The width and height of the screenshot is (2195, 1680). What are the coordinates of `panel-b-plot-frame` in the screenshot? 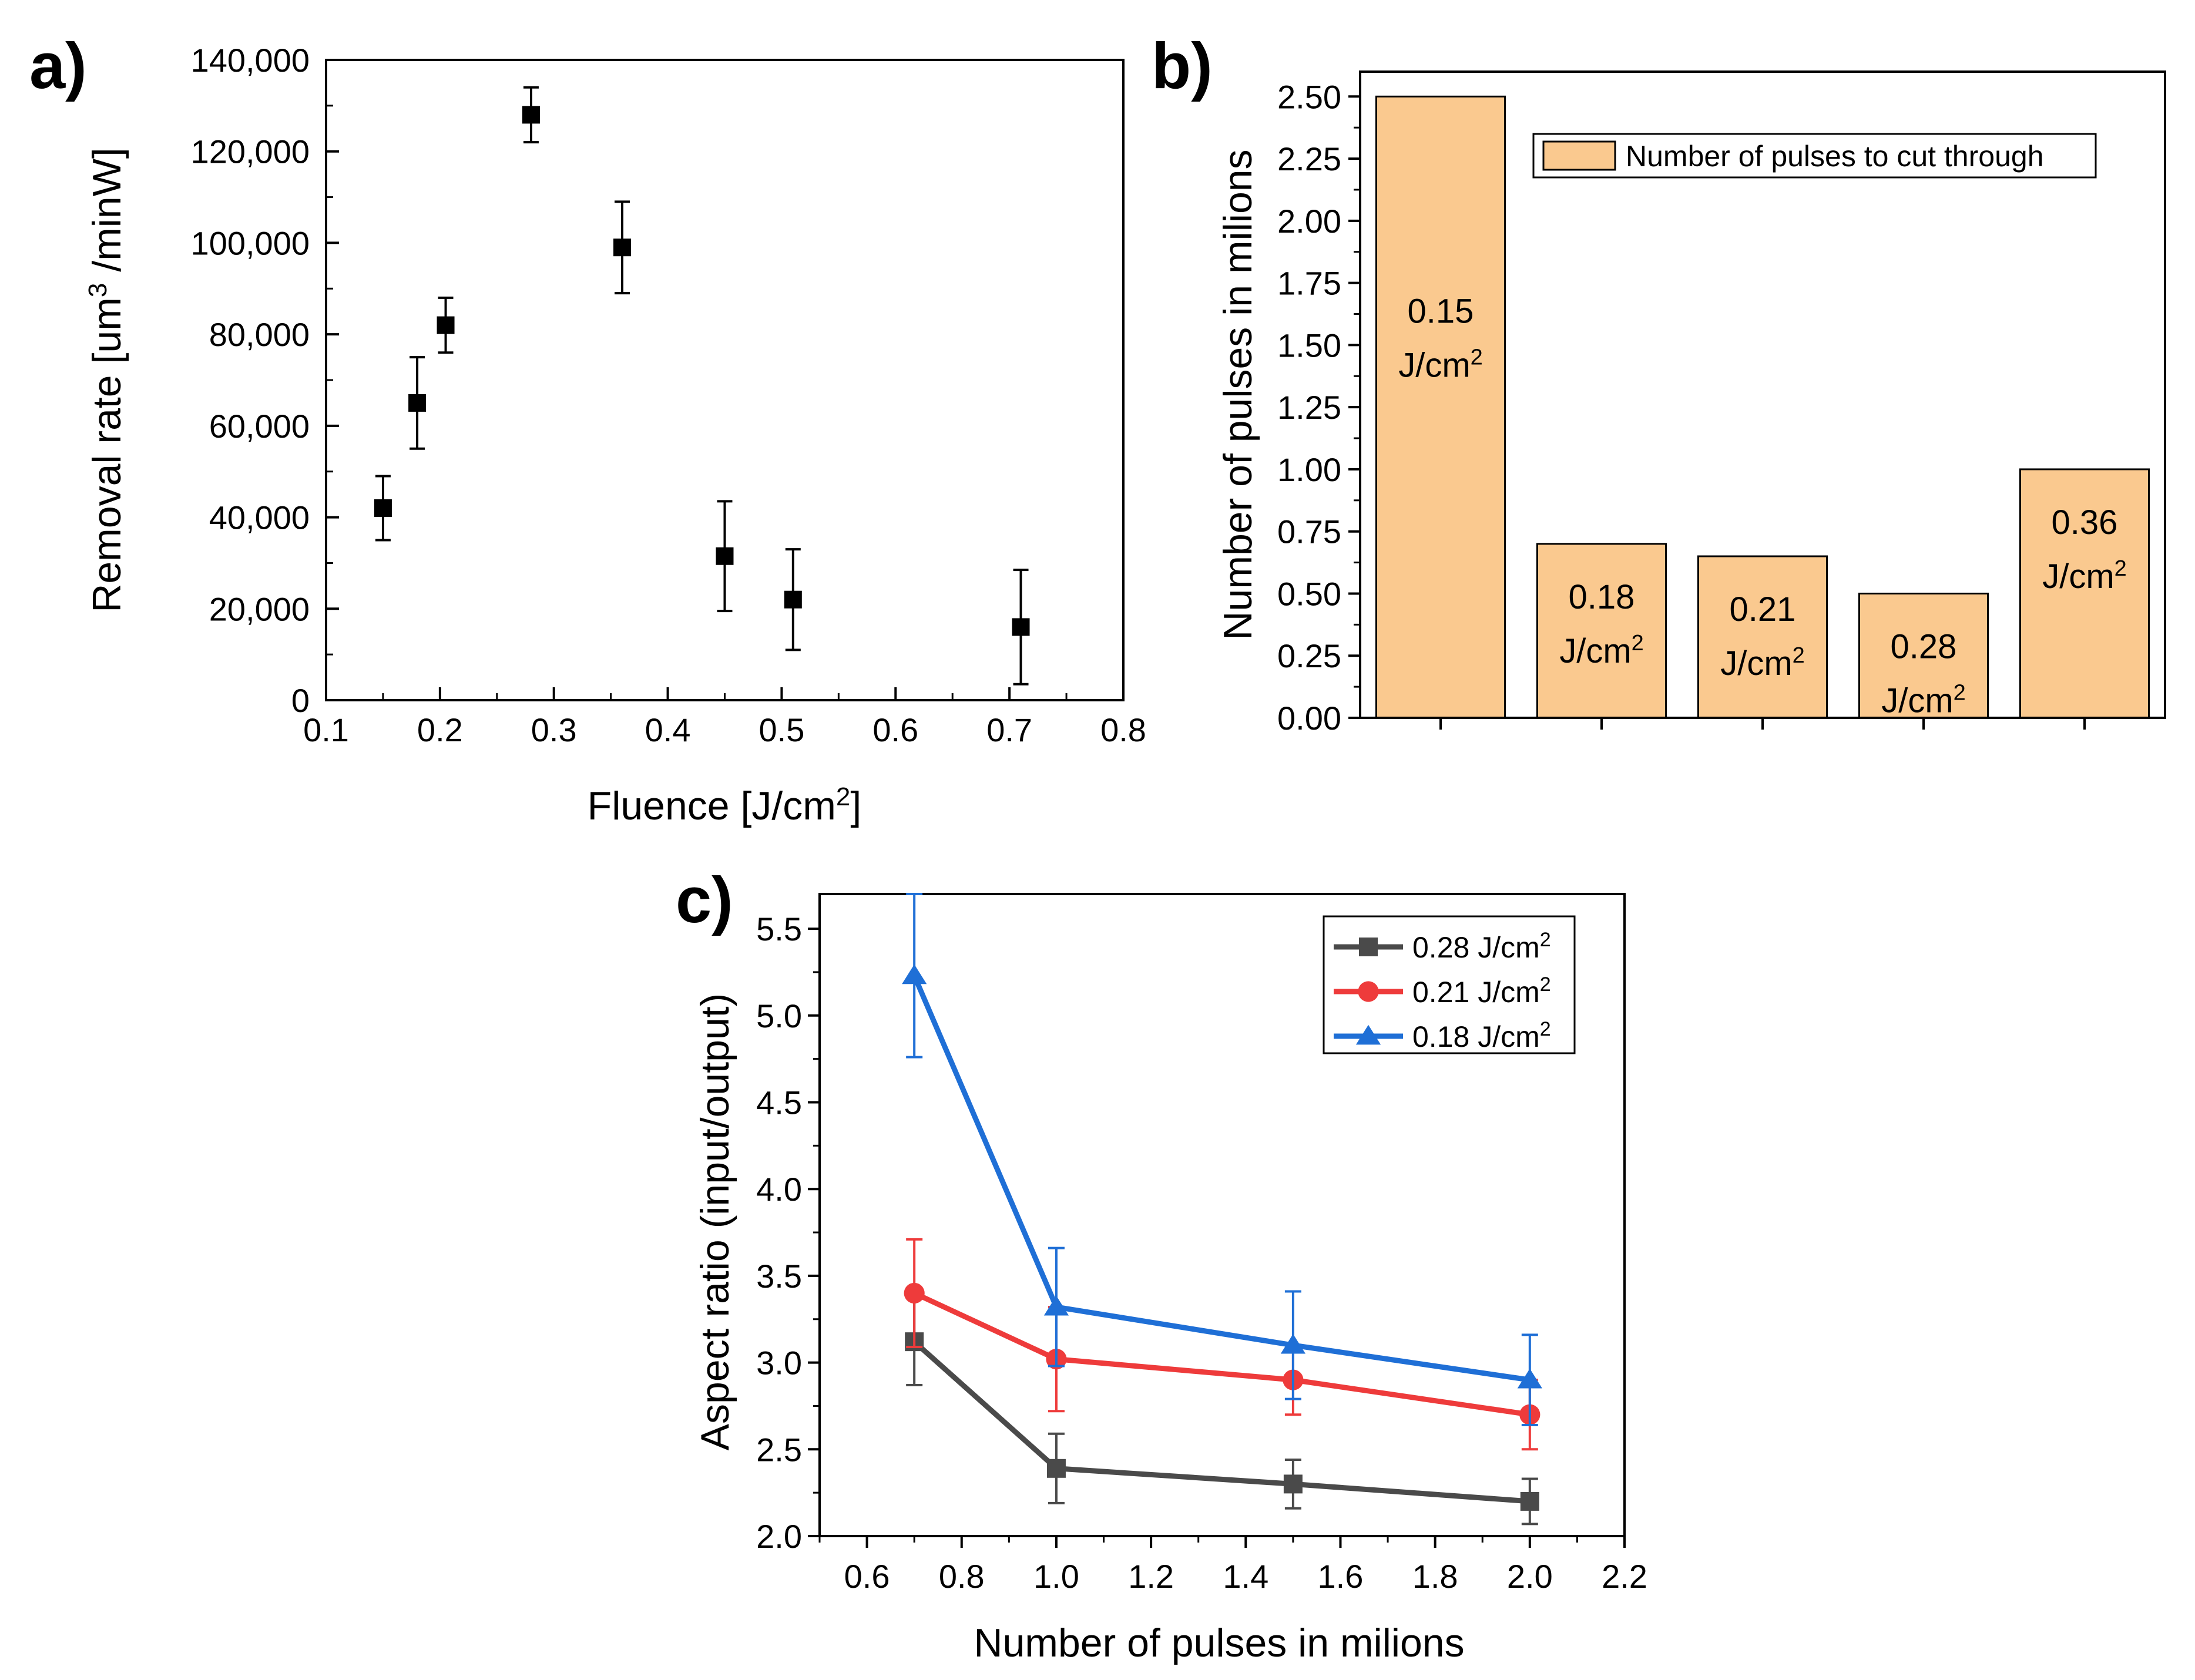 It's located at (1763, 394).